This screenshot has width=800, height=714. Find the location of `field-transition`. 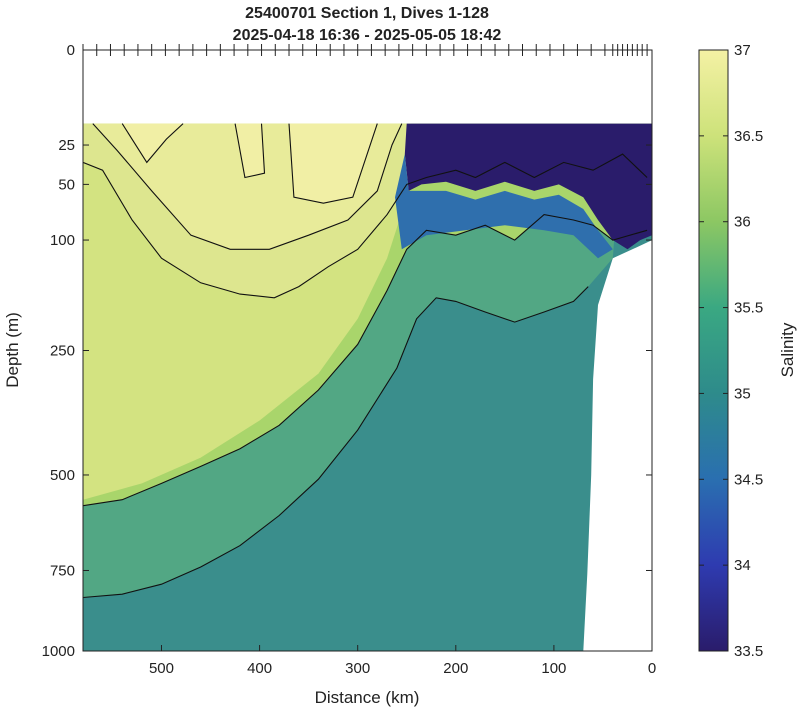

field-transition is located at coordinates (504, 206).